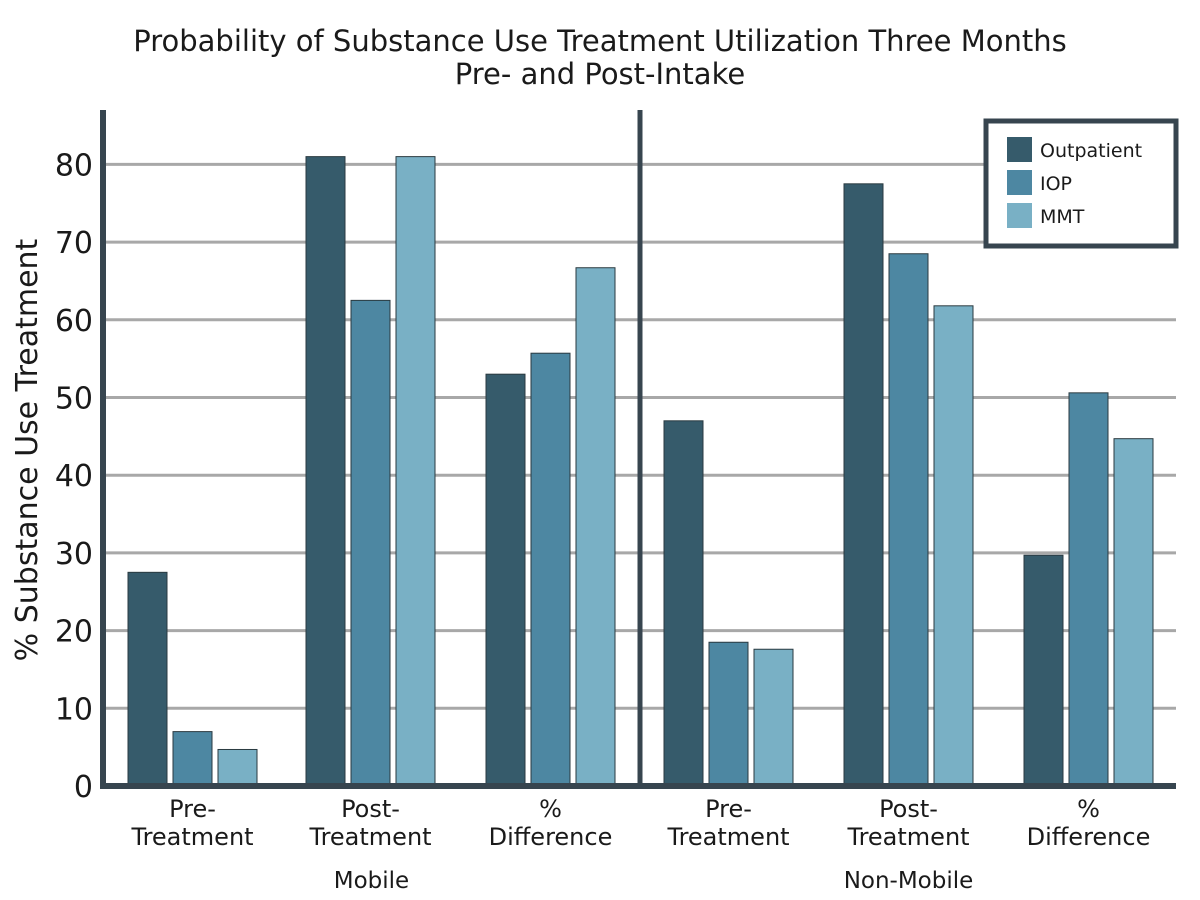 The image size is (1200, 900). Describe the element at coordinates (1089, 837) in the screenshot. I see `x-category-label-5-line-1: Difference` at that location.